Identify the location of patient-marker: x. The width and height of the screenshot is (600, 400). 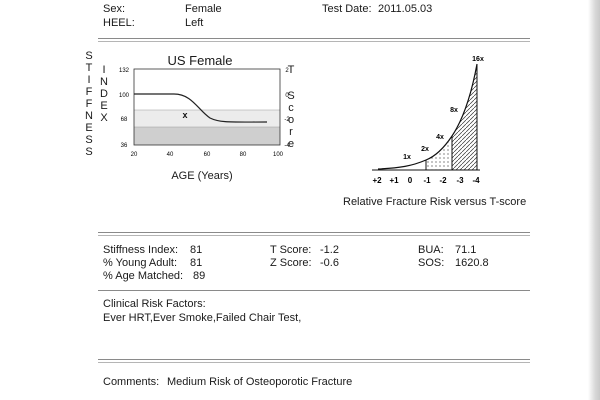
(184, 115).